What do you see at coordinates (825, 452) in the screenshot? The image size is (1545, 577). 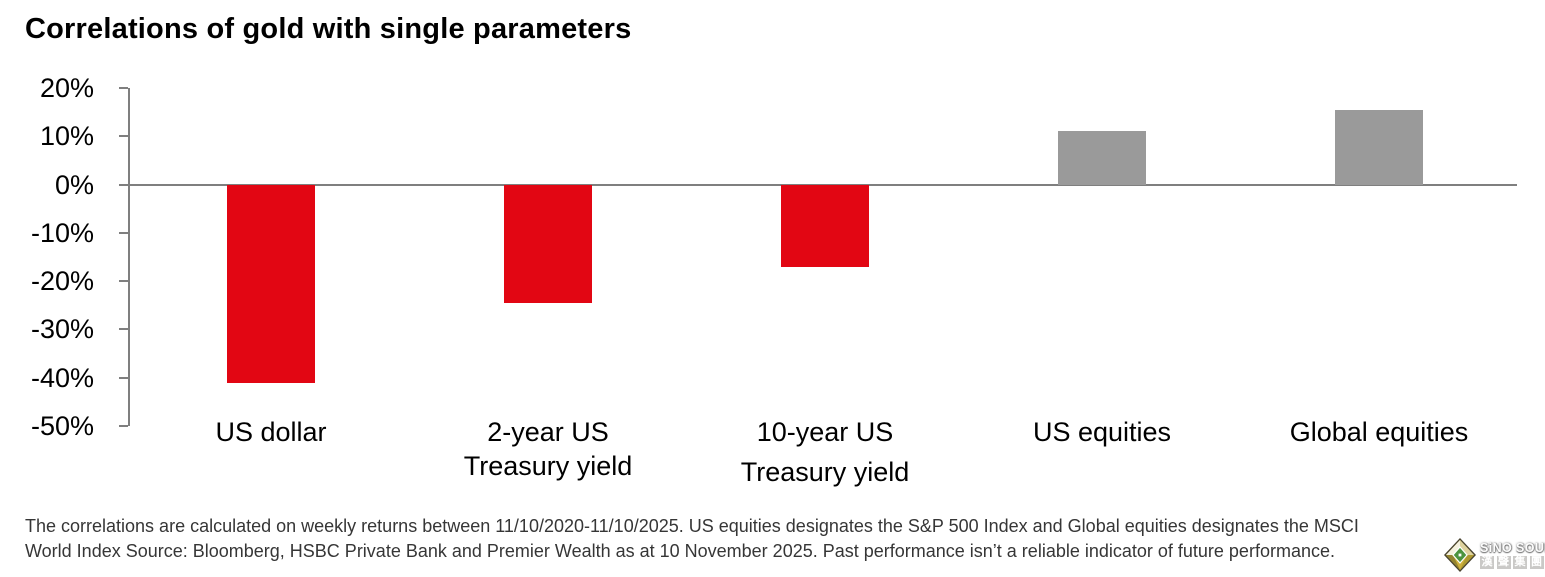 I see `x-category-label-10-year-us-treasury-yield: 10-year US Treasury yield` at bounding box center [825, 452].